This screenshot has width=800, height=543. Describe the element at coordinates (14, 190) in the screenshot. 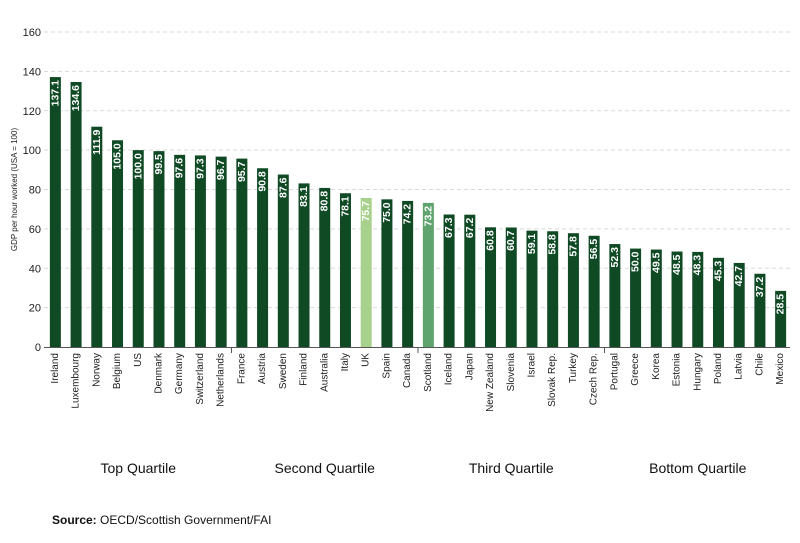

I see `y-axis-label: GDP per hour worked (USA = 100)` at that location.